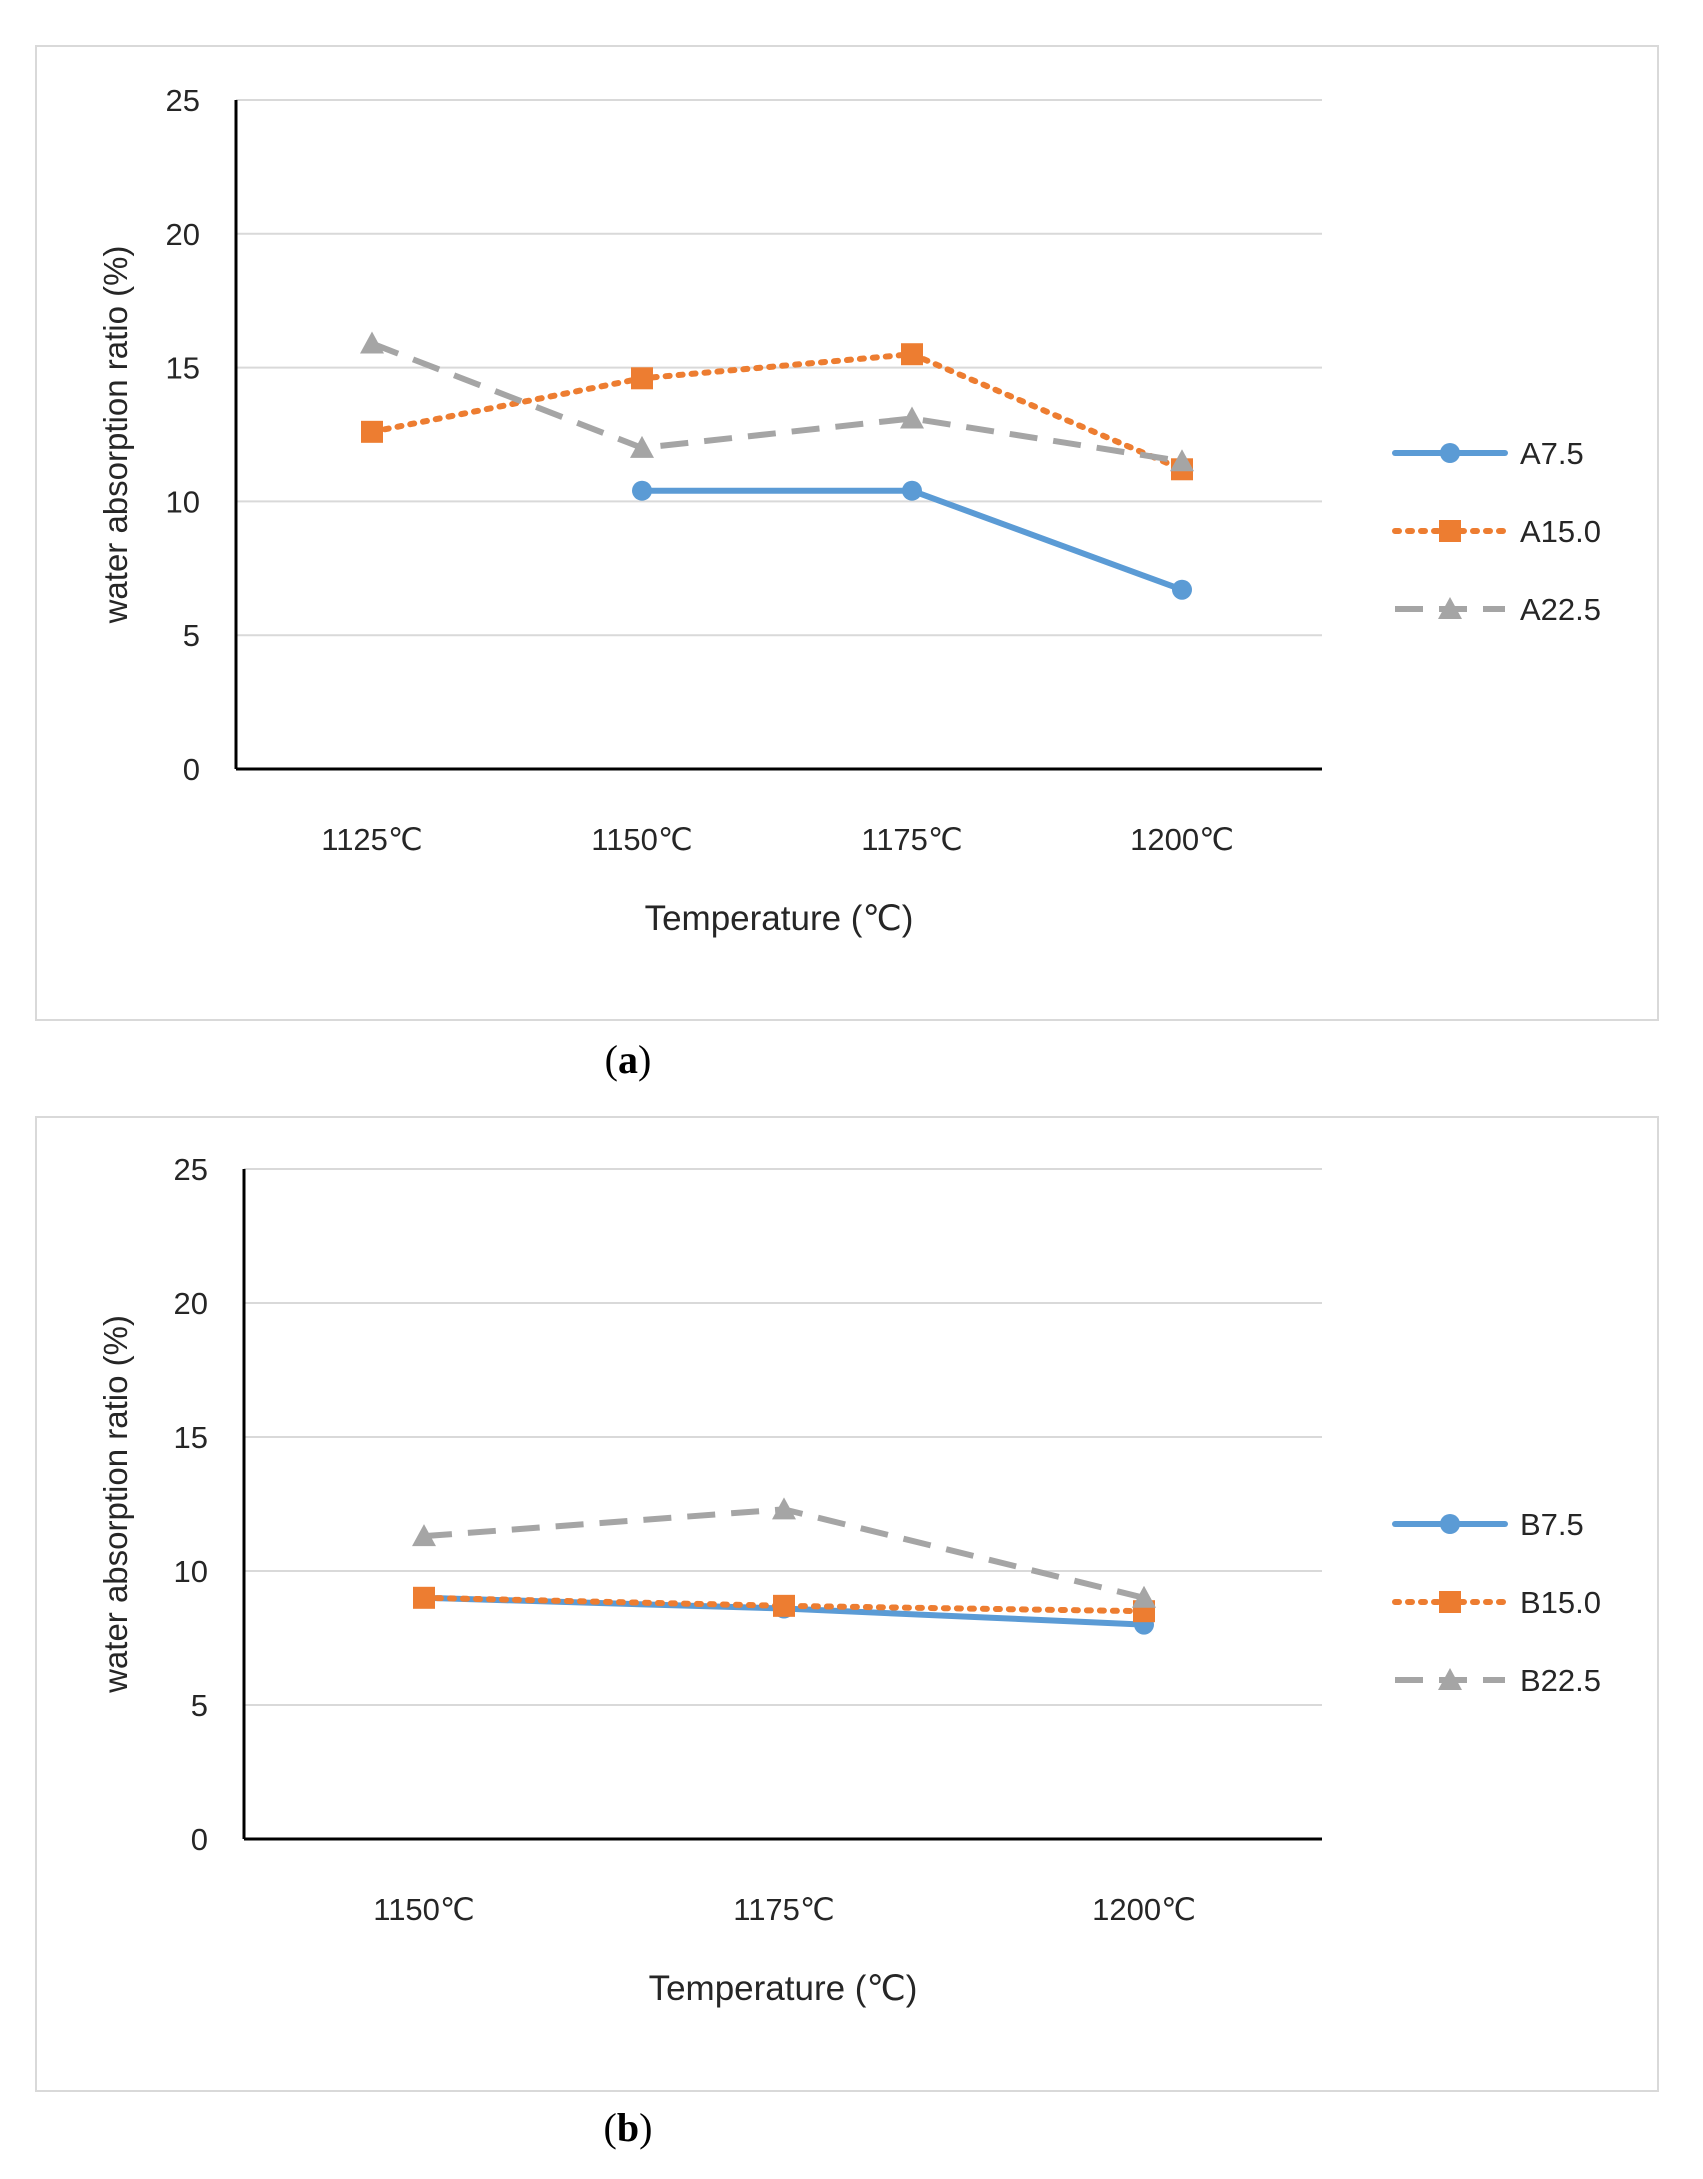  Describe the element at coordinates (1450, 531) in the screenshot. I see `legend-marker-A15.0` at that location.